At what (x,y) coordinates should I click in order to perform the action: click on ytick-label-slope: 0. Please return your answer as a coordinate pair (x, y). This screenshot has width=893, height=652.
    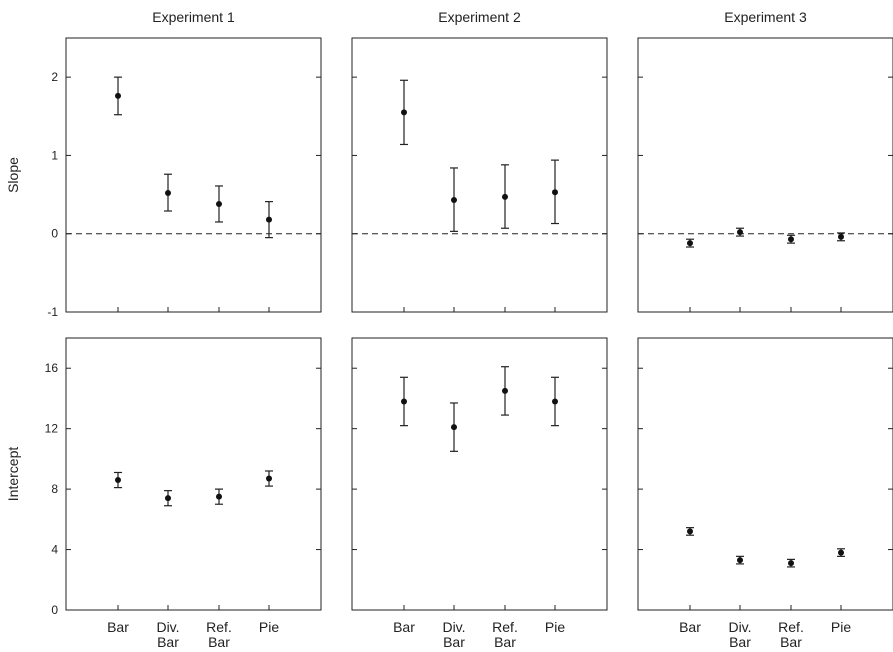
    Looking at the image, I should click on (54, 234).